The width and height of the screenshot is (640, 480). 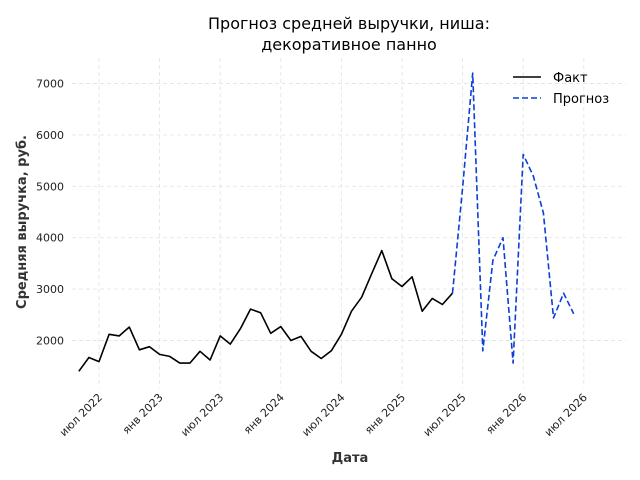 What do you see at coordinates (50, 289) in the screenshot?
I see `y-tick-label: 3000` at bounding box center [50, 289].